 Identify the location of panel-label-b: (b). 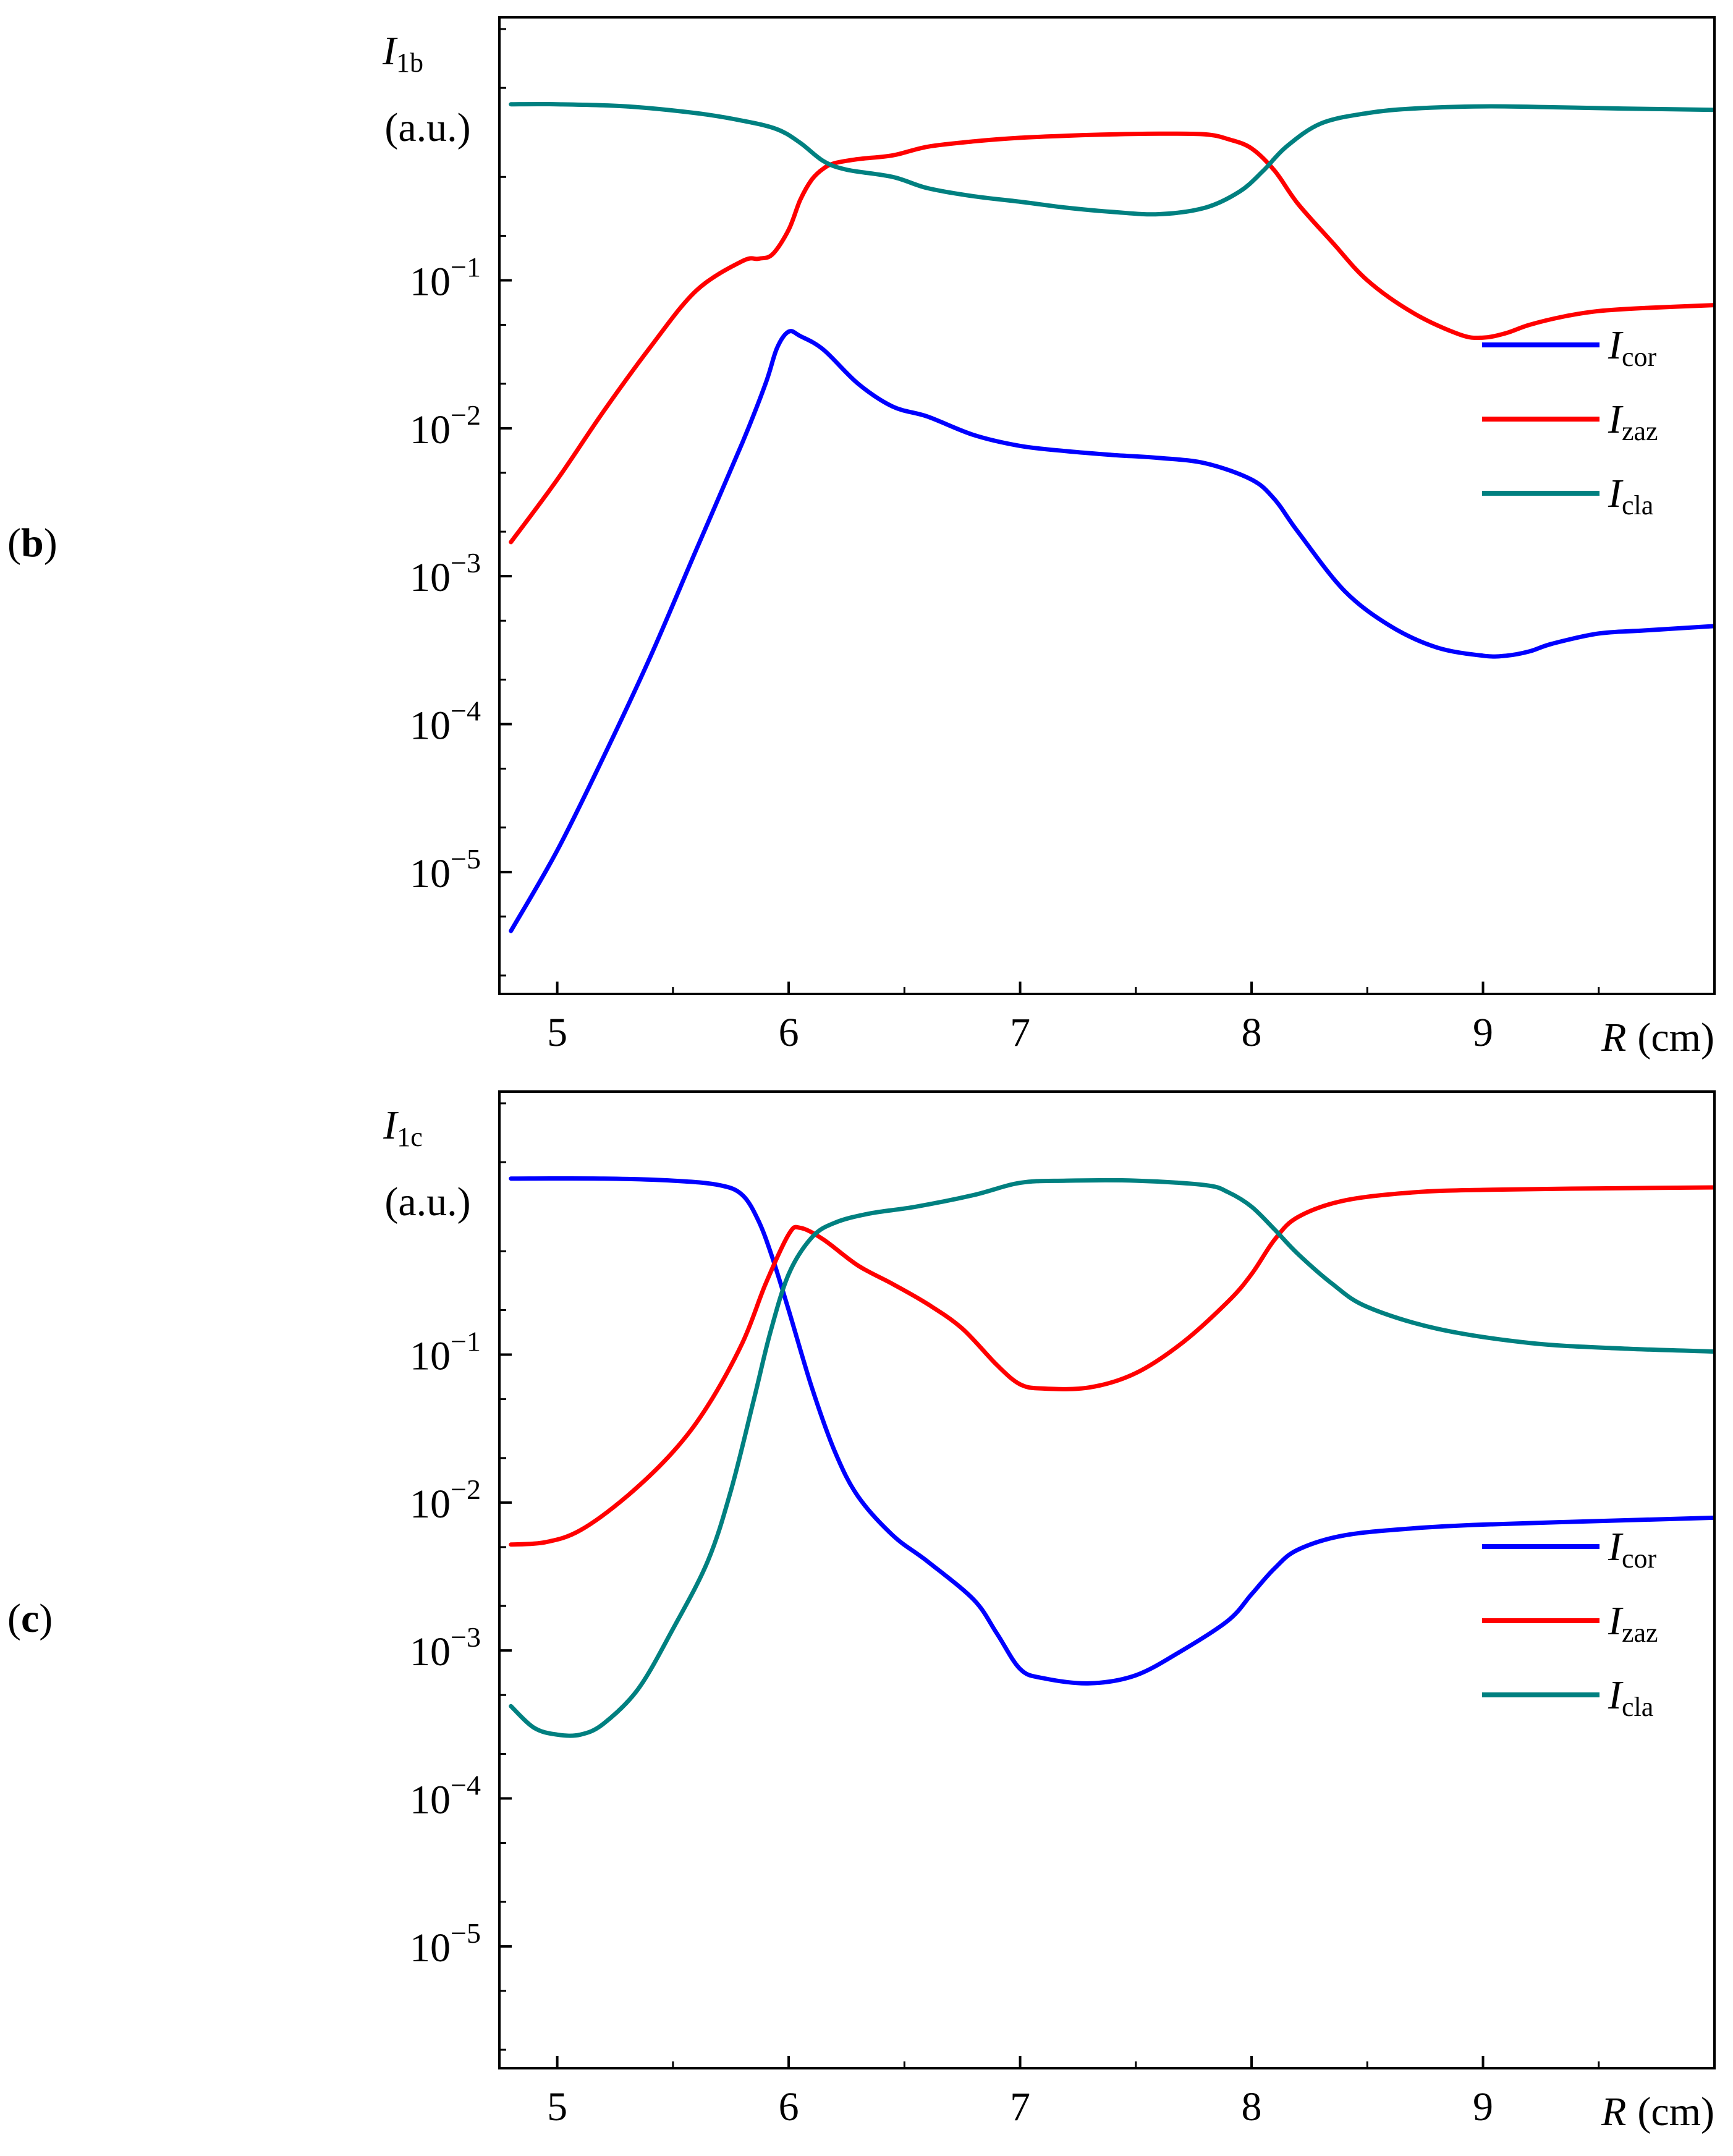
(32, 543).